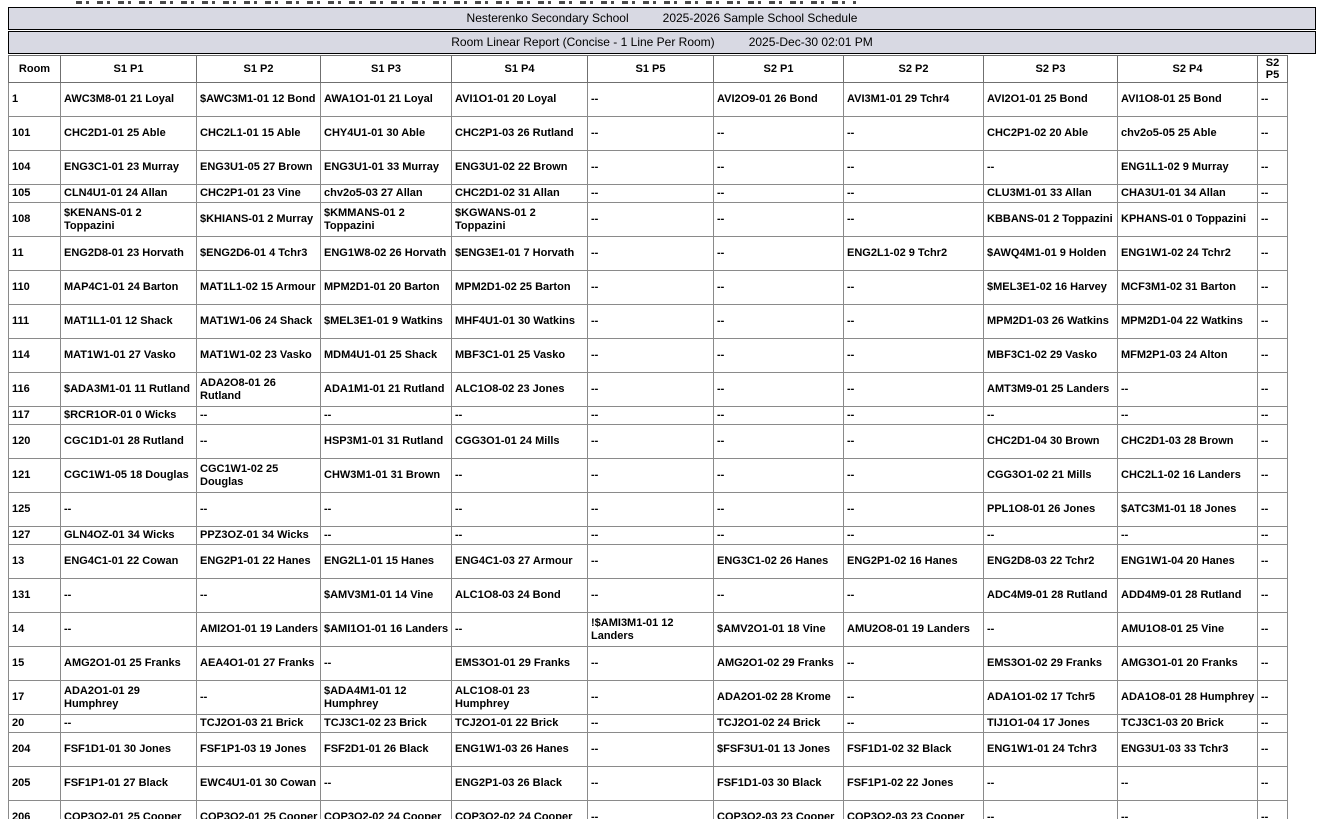  I want to click on schedule-cell: $ADA4M1-01 12 Humphrey, so click(386, 697).